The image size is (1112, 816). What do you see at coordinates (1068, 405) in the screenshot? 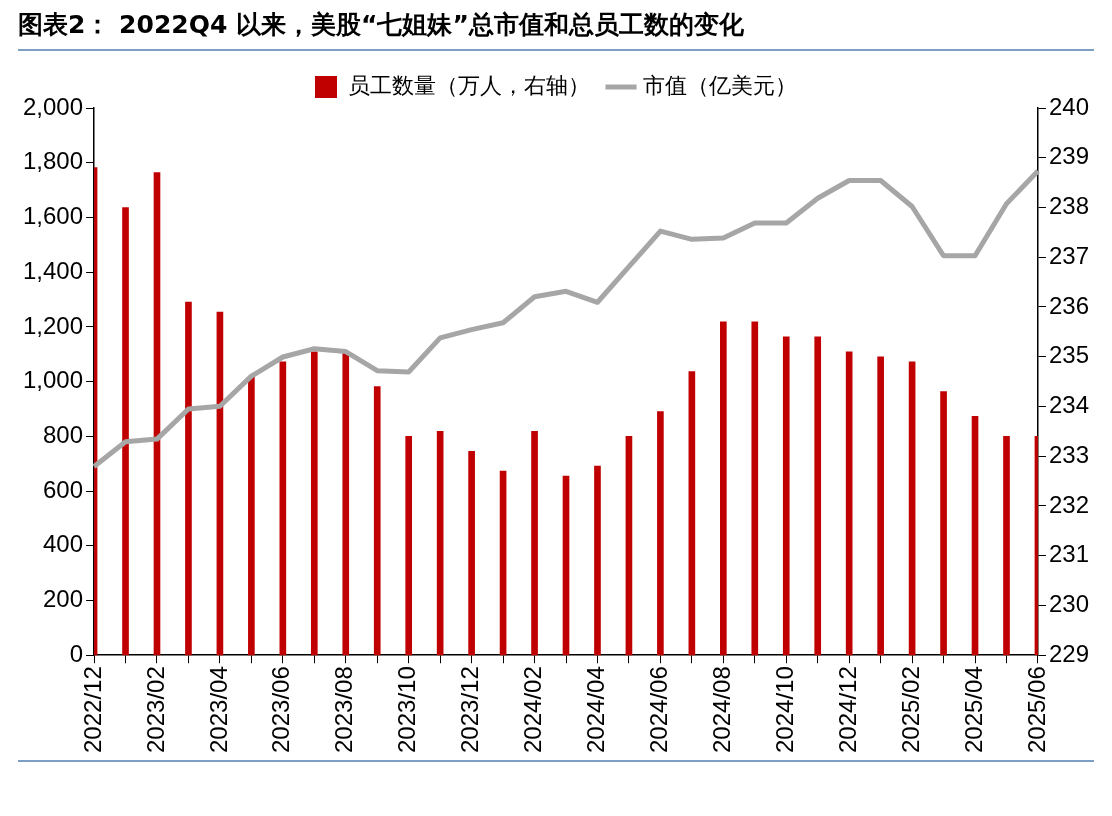
I see `y2-tick-label: 234` at bounding box center [1068, 405].